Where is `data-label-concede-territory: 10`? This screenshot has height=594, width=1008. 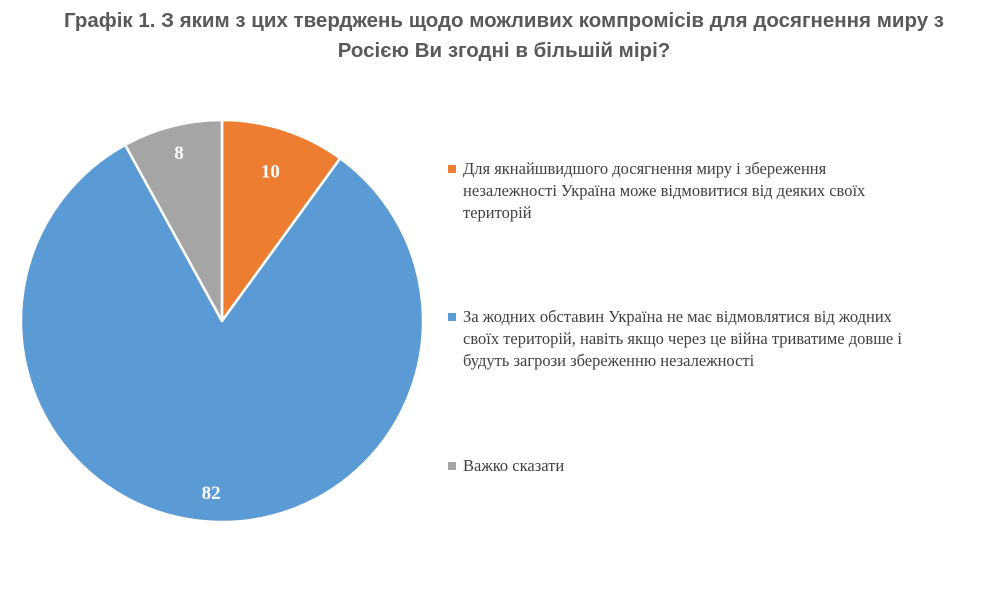
data-label-concede-territory: 10 is located at coordinates (270, 171).